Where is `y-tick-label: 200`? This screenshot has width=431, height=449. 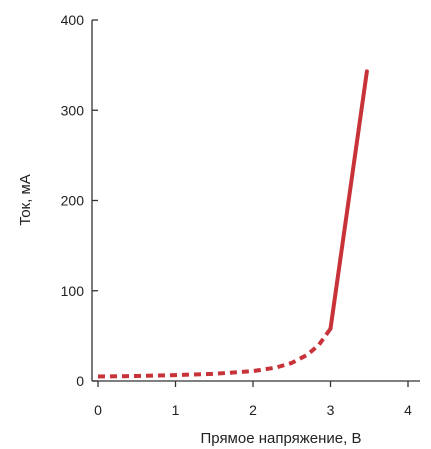 y-tick-label: 200 is located at coordinates (73, 201).